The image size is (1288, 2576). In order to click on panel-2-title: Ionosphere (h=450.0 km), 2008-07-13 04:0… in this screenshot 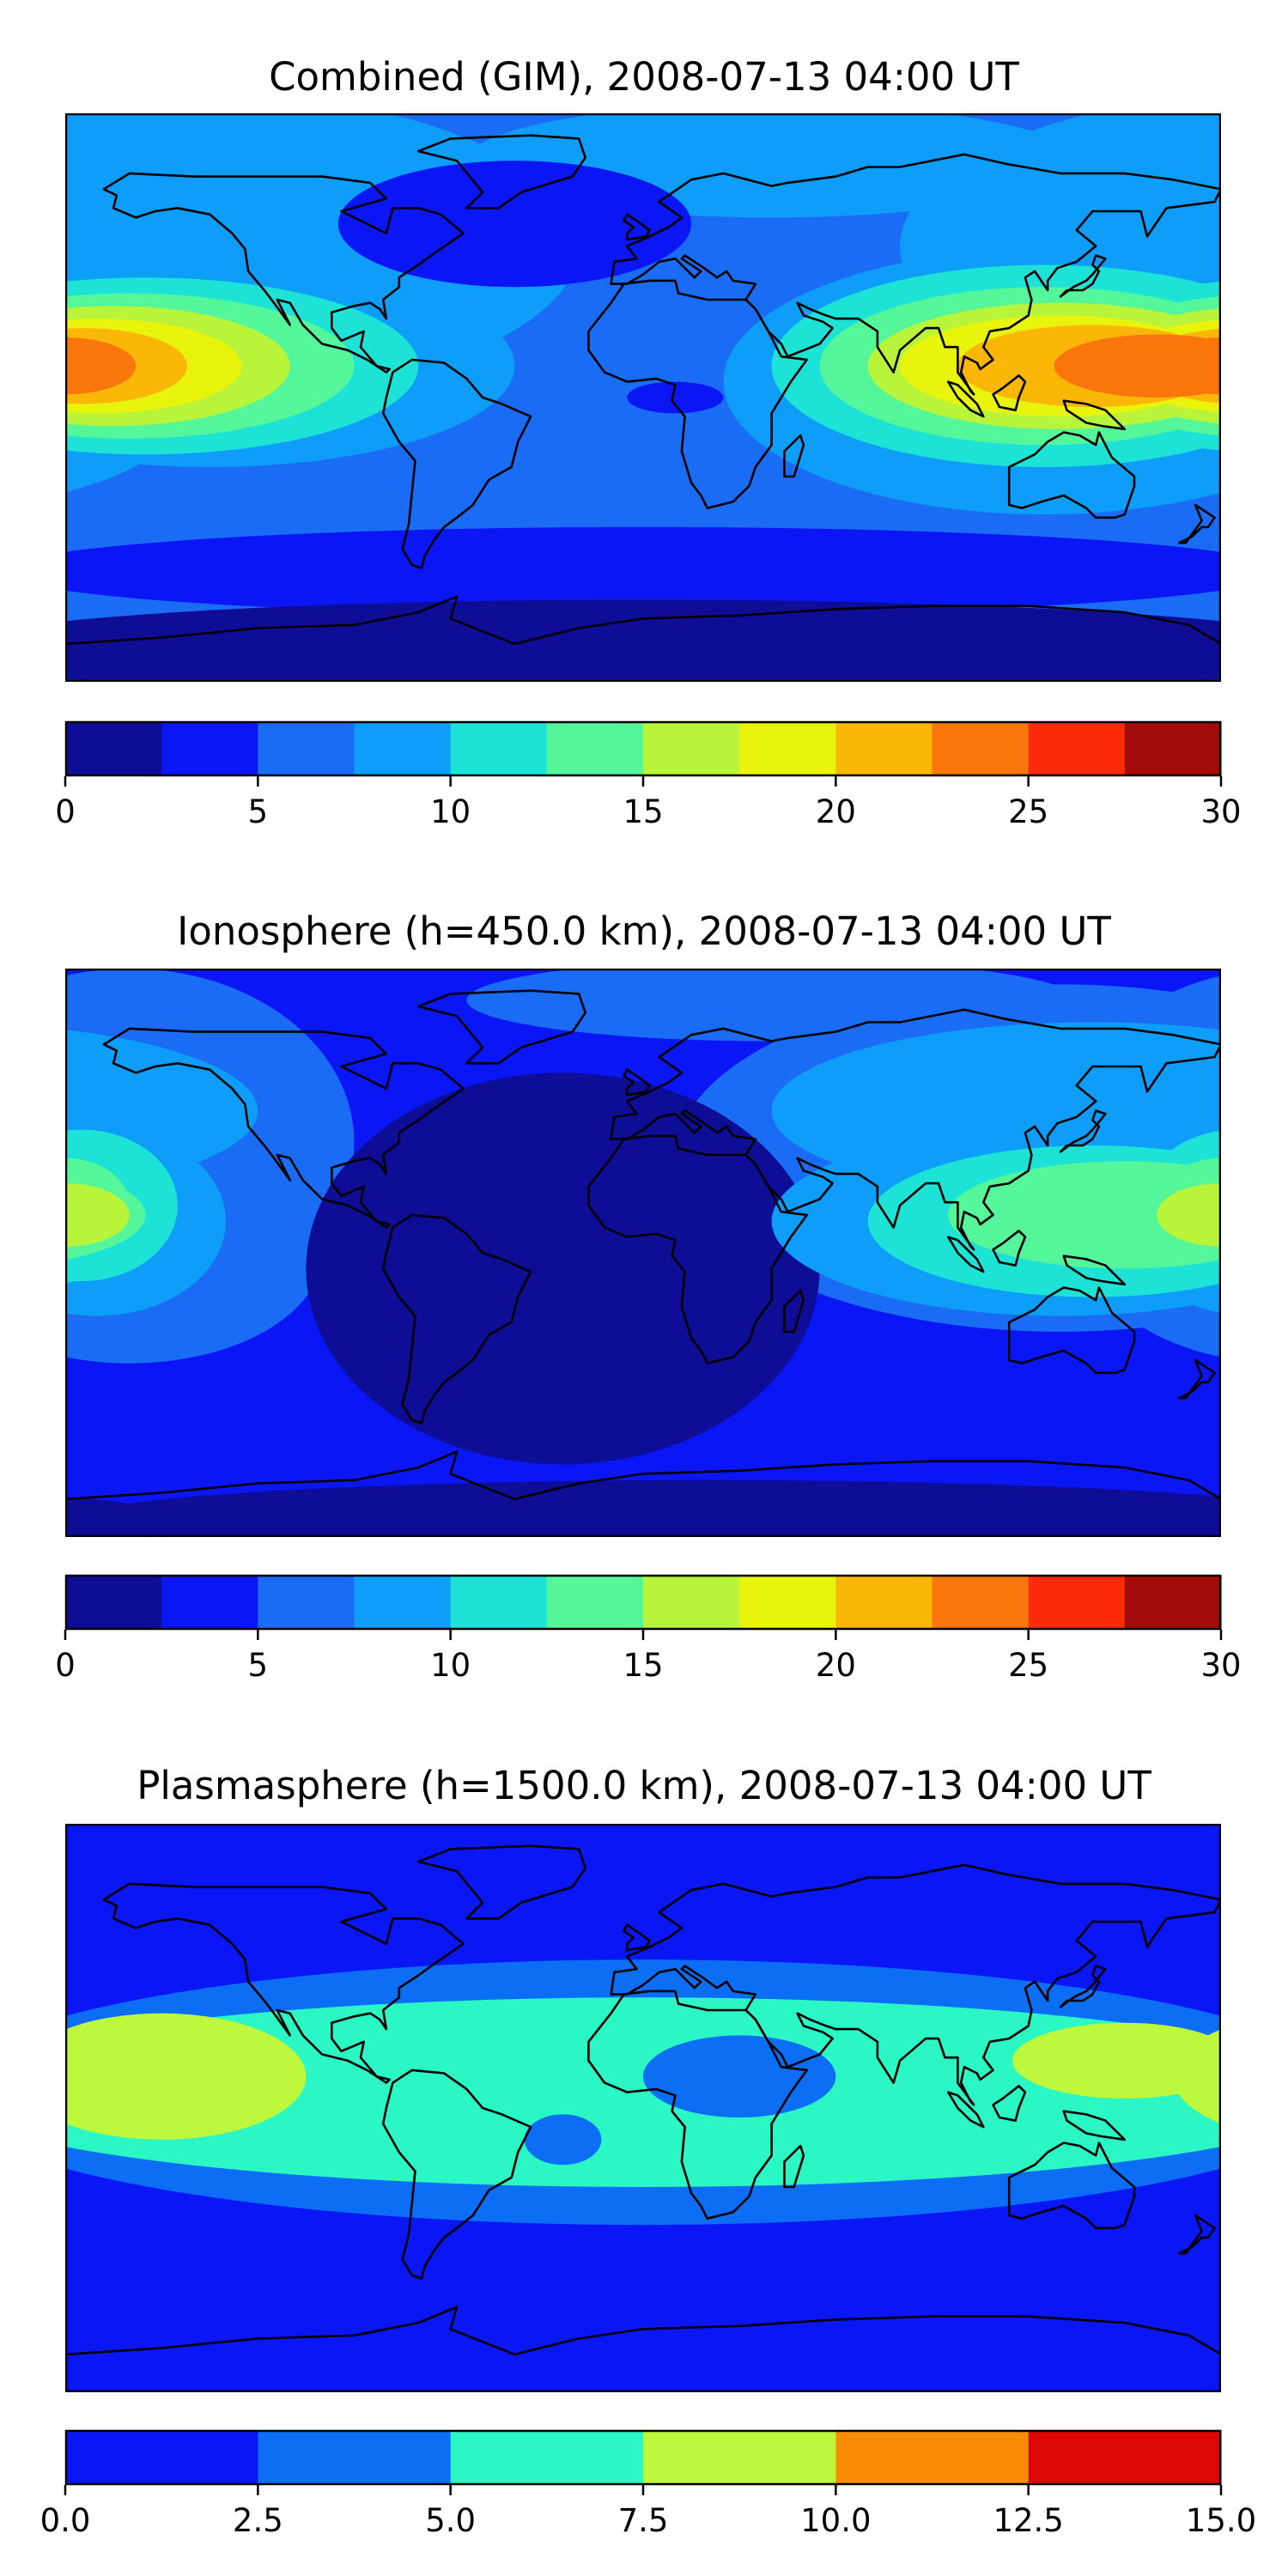, I will do `click(644, 931)`.